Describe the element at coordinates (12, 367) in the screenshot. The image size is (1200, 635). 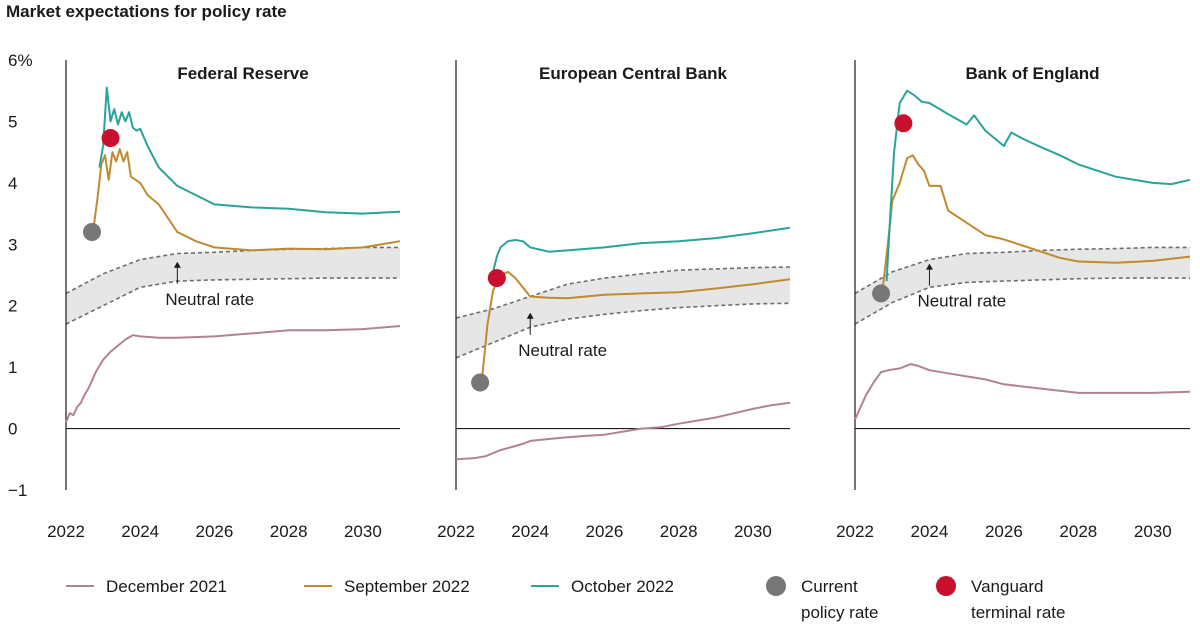
I see `y-tick-label: 1` at that location.